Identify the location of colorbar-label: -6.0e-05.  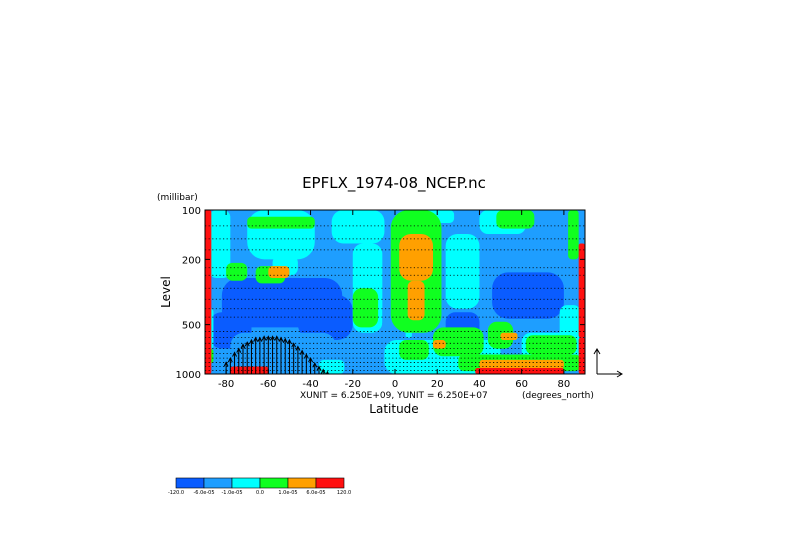
(204, 493).